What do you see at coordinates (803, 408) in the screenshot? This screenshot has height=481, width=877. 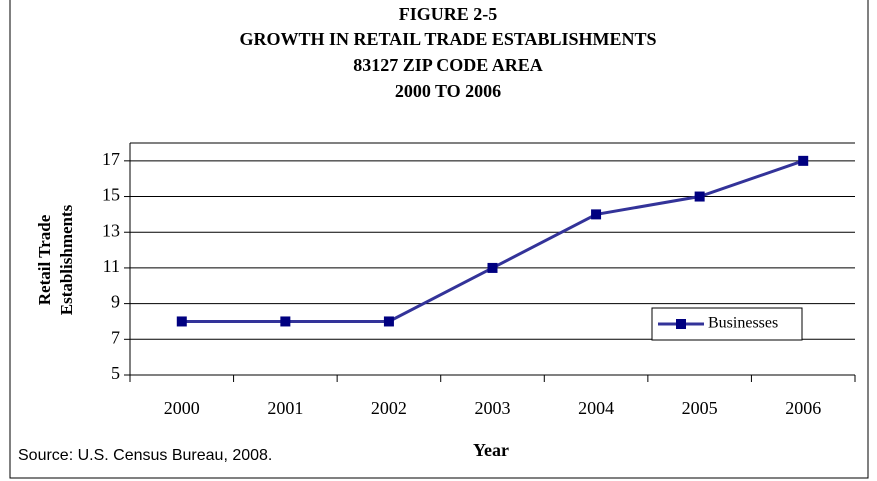 I see `x-tick-label: 2006` at bounding box center [803, 408].